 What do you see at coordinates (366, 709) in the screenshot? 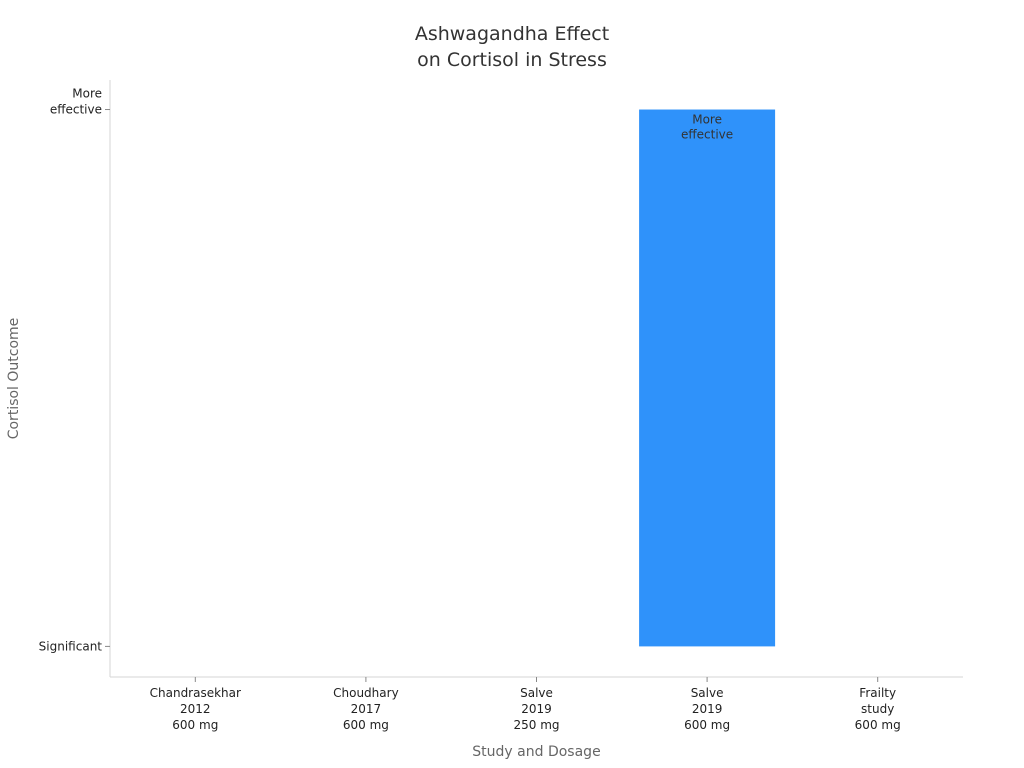
I see `x-tick-label: 2017` at bounding box center [366, 709].